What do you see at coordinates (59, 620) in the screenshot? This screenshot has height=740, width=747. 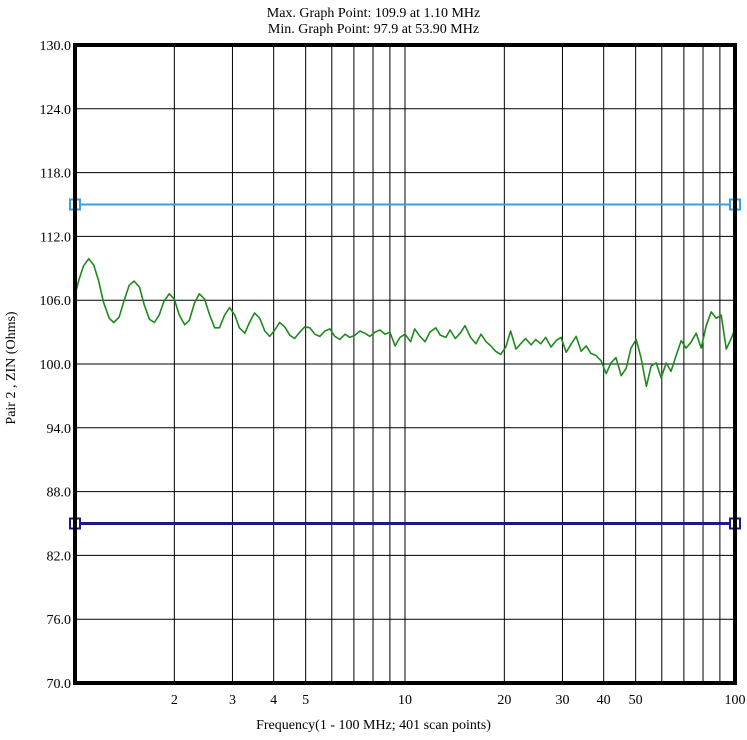 I see `y-tick-label: 76.0` at bounding box center [59, 620].